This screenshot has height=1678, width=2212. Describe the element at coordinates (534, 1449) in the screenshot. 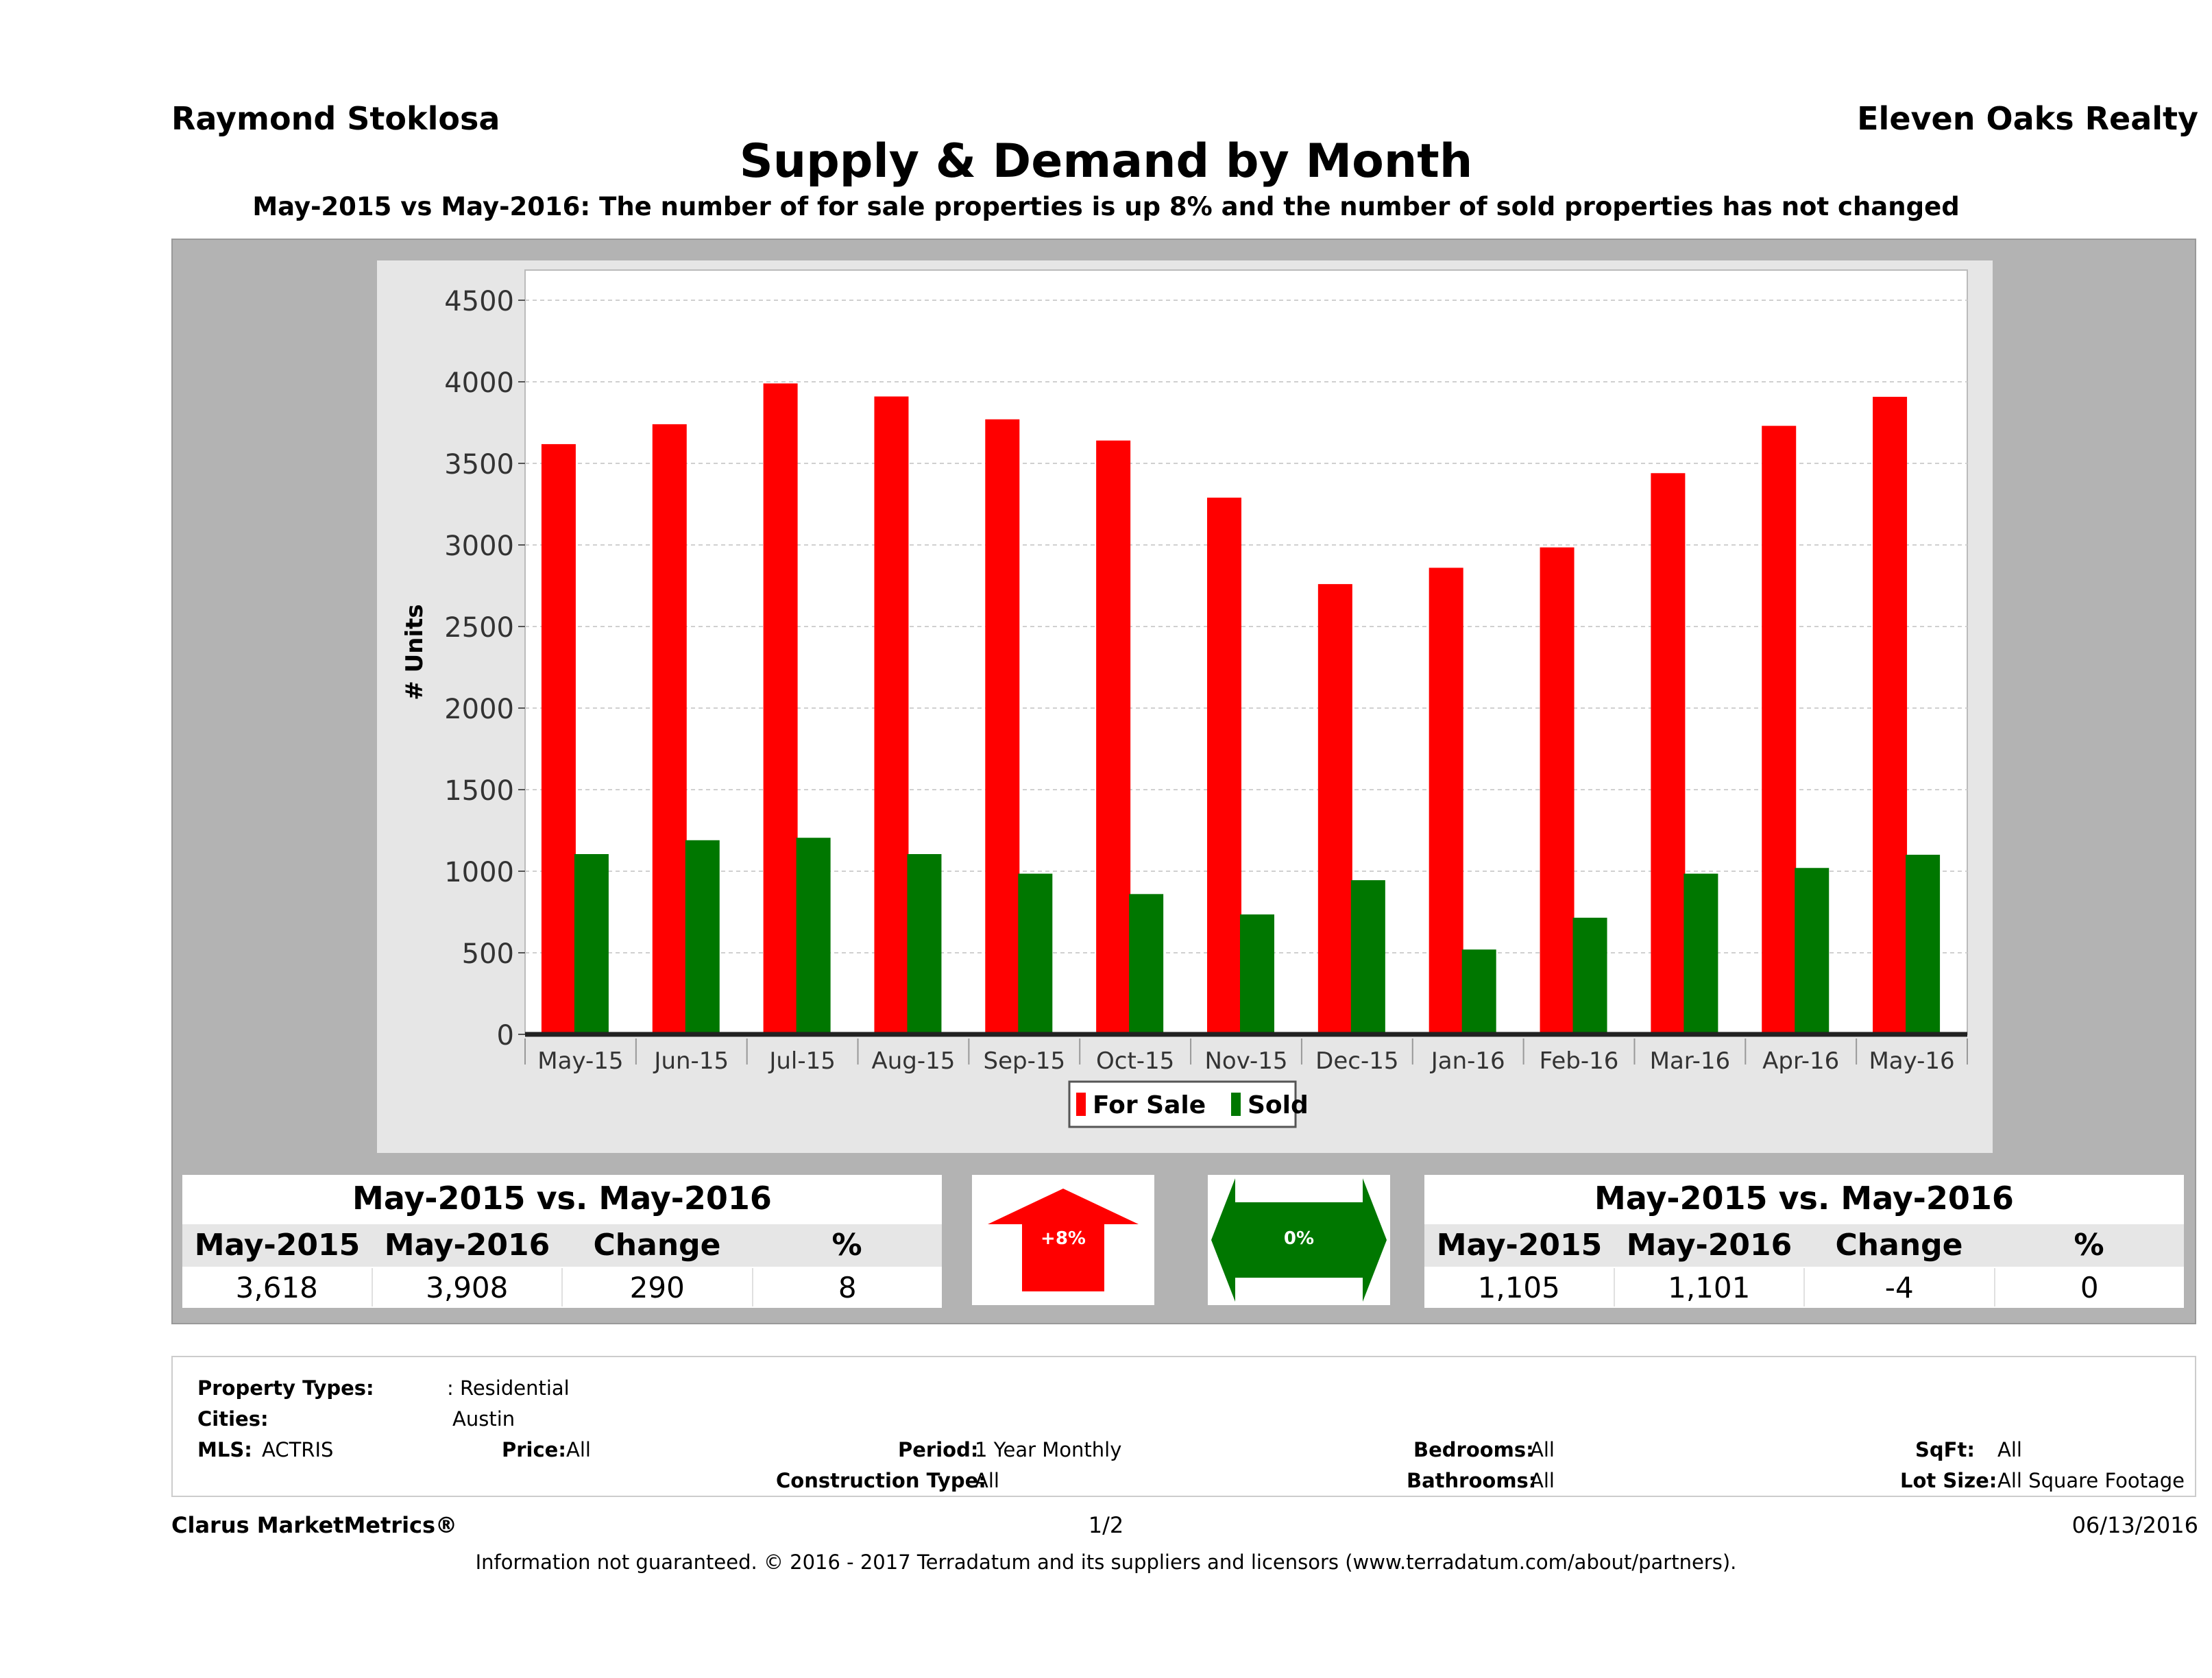

I see `price-label: Price:` at that location.